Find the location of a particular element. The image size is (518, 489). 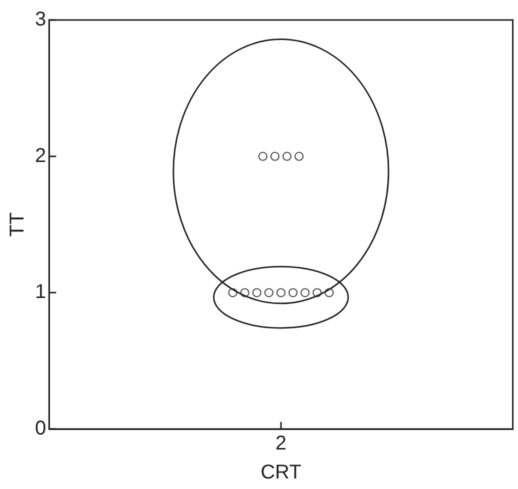

y-tick-label: 2 is located at coordinates (40, 155).